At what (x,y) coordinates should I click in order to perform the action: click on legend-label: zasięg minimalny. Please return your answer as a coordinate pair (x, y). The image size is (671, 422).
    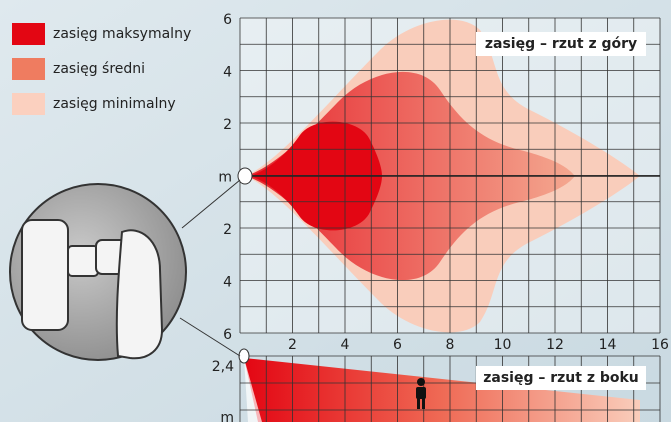
    Looking at the image, I should click on (114, 104).